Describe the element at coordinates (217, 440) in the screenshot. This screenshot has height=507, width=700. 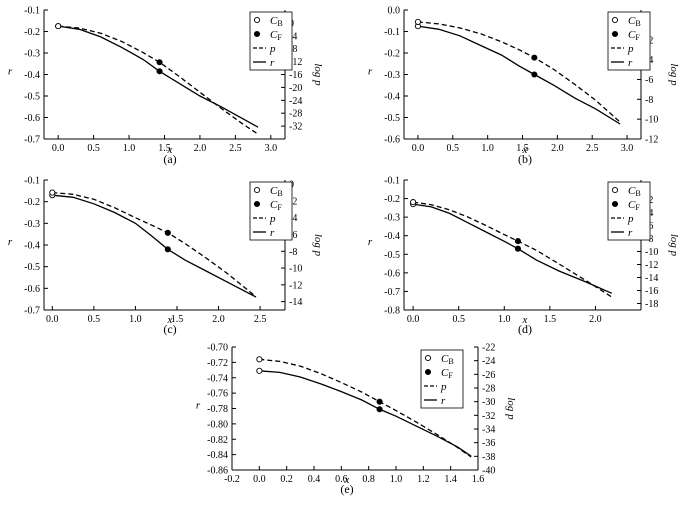
I see `y-left-tick-label: -0.82` at that location.